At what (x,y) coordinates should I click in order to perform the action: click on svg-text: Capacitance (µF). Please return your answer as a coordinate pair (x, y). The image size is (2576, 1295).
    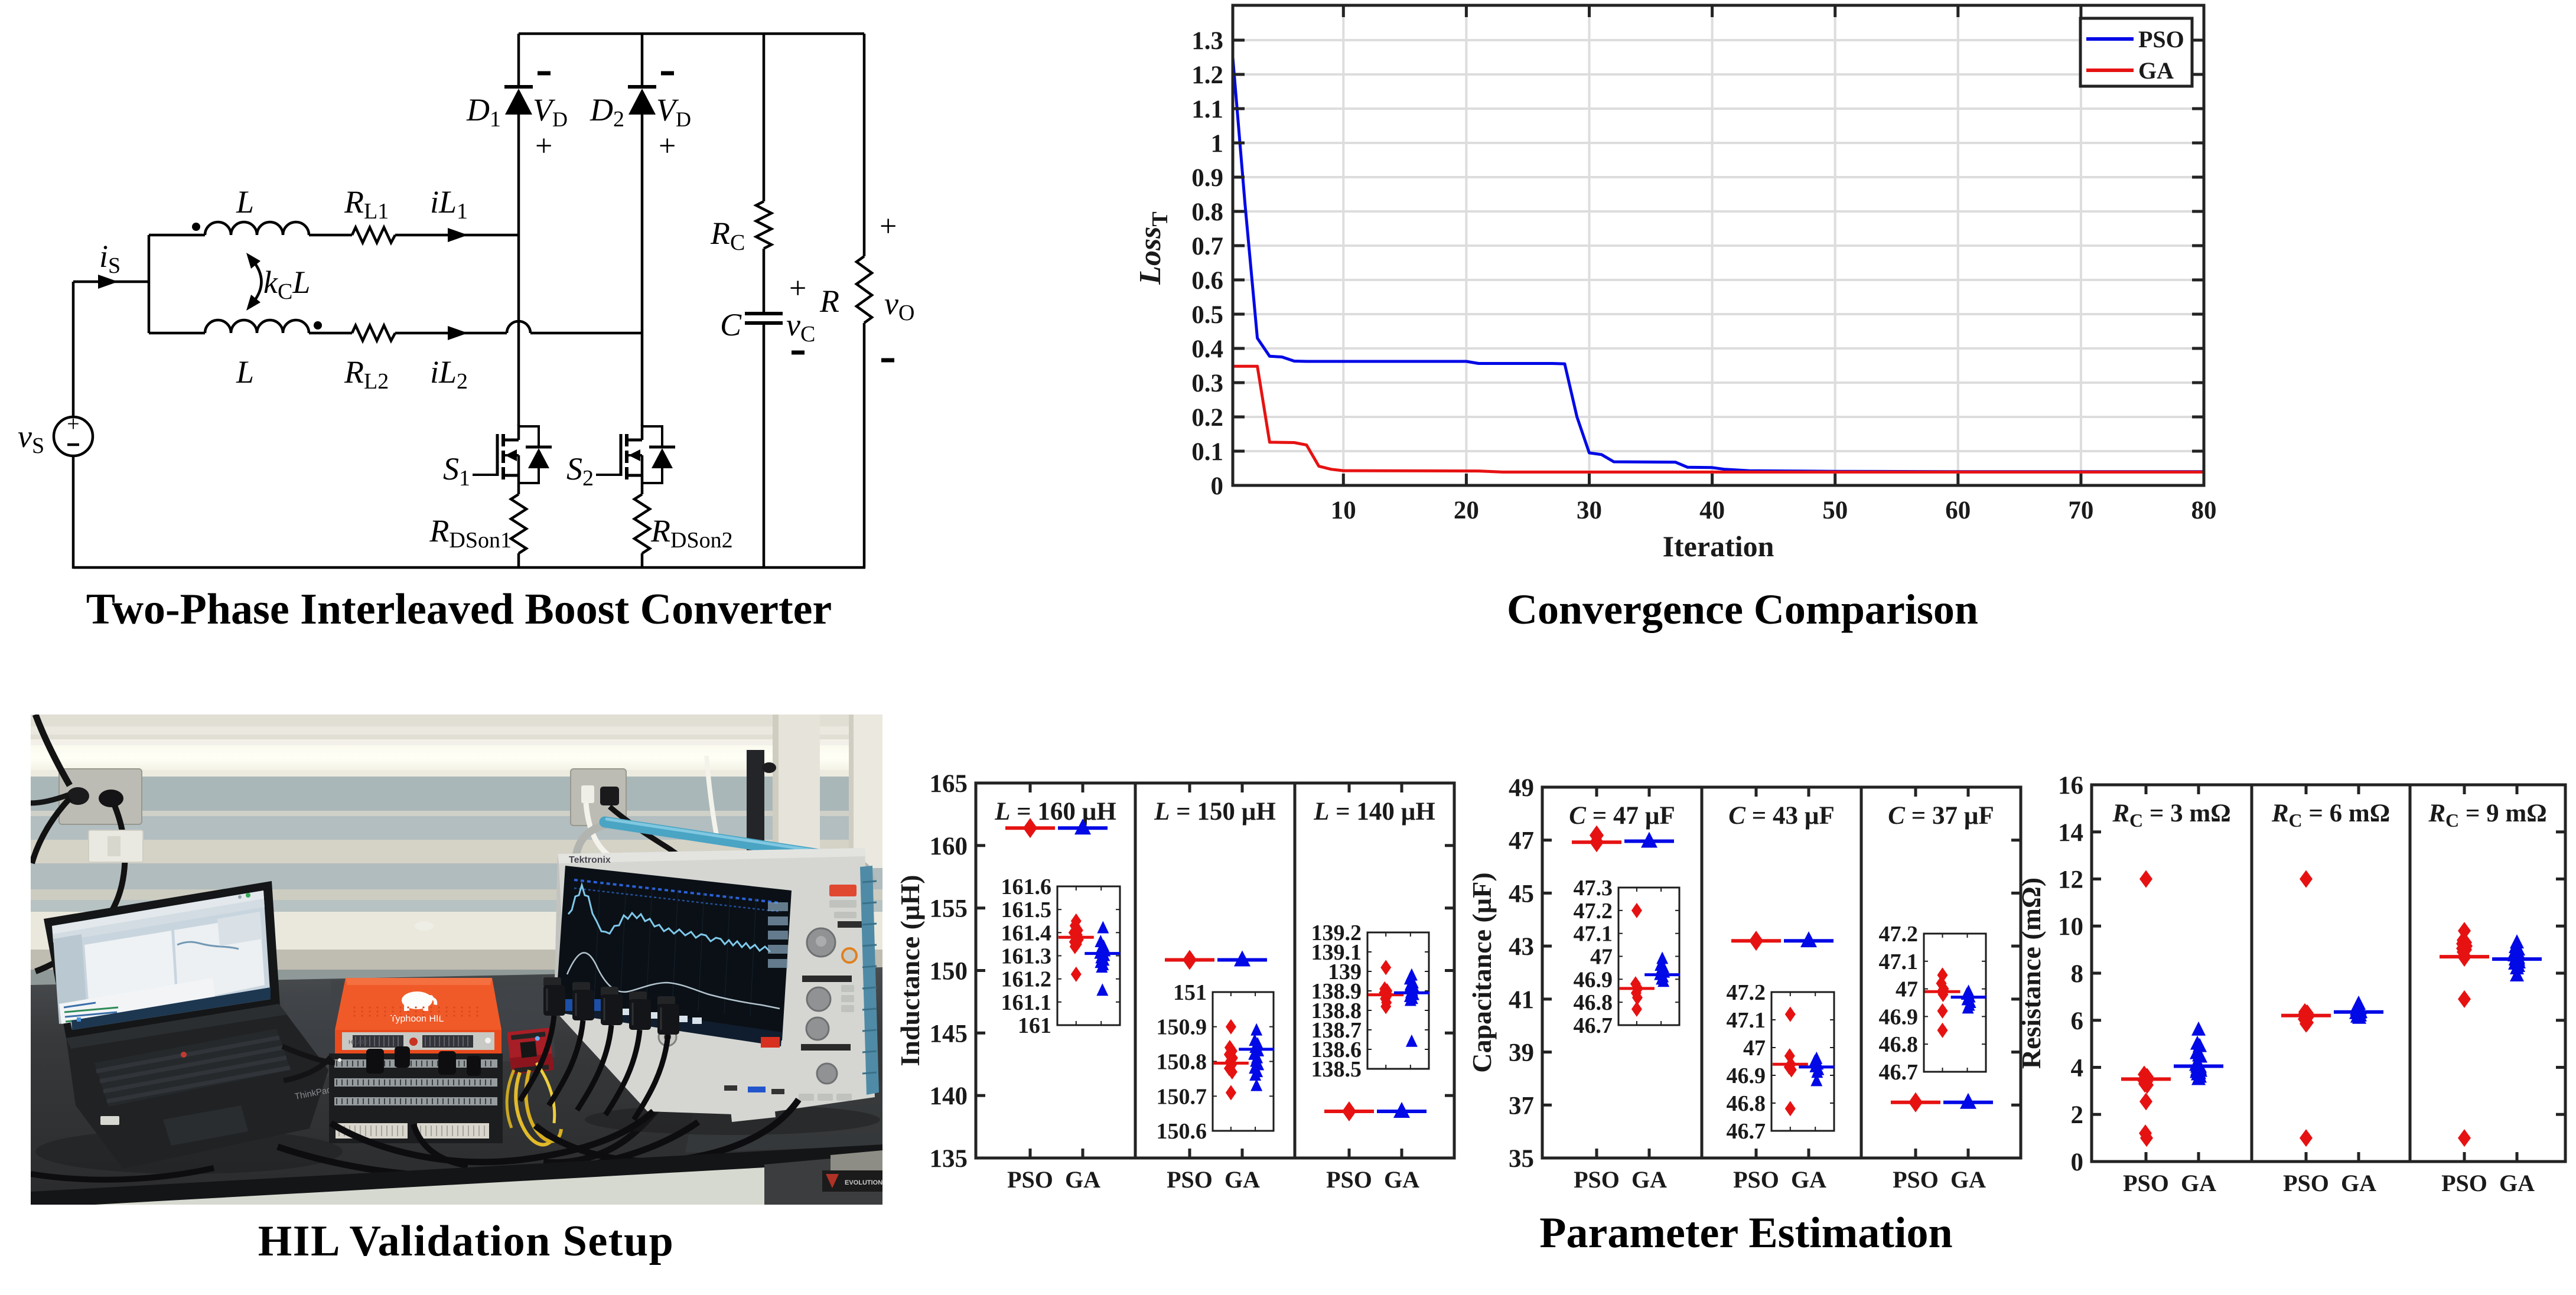
    Looking at the image, I should click on (1482, 972).